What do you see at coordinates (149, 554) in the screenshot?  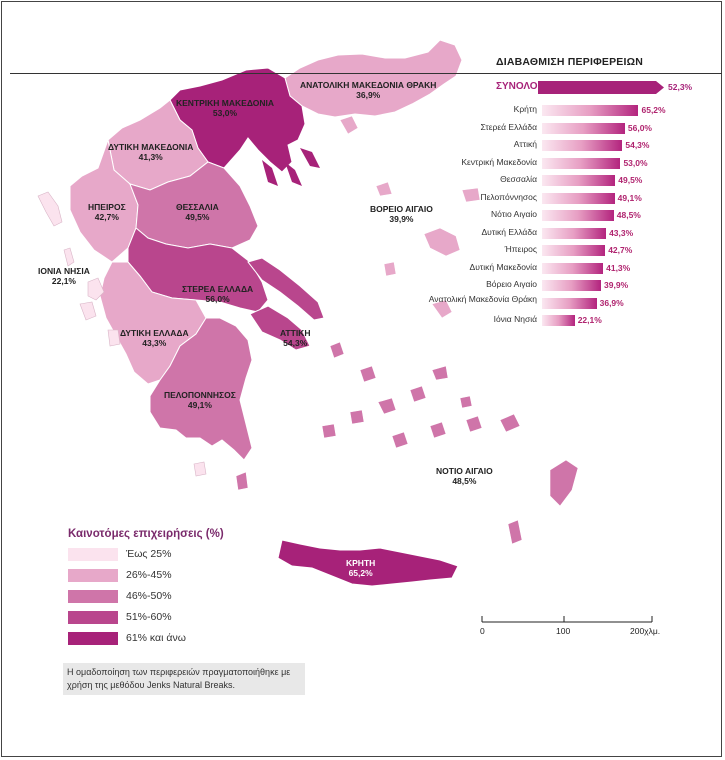 I see `legend-label: Έως 25%` at bounding box center [149, 554].